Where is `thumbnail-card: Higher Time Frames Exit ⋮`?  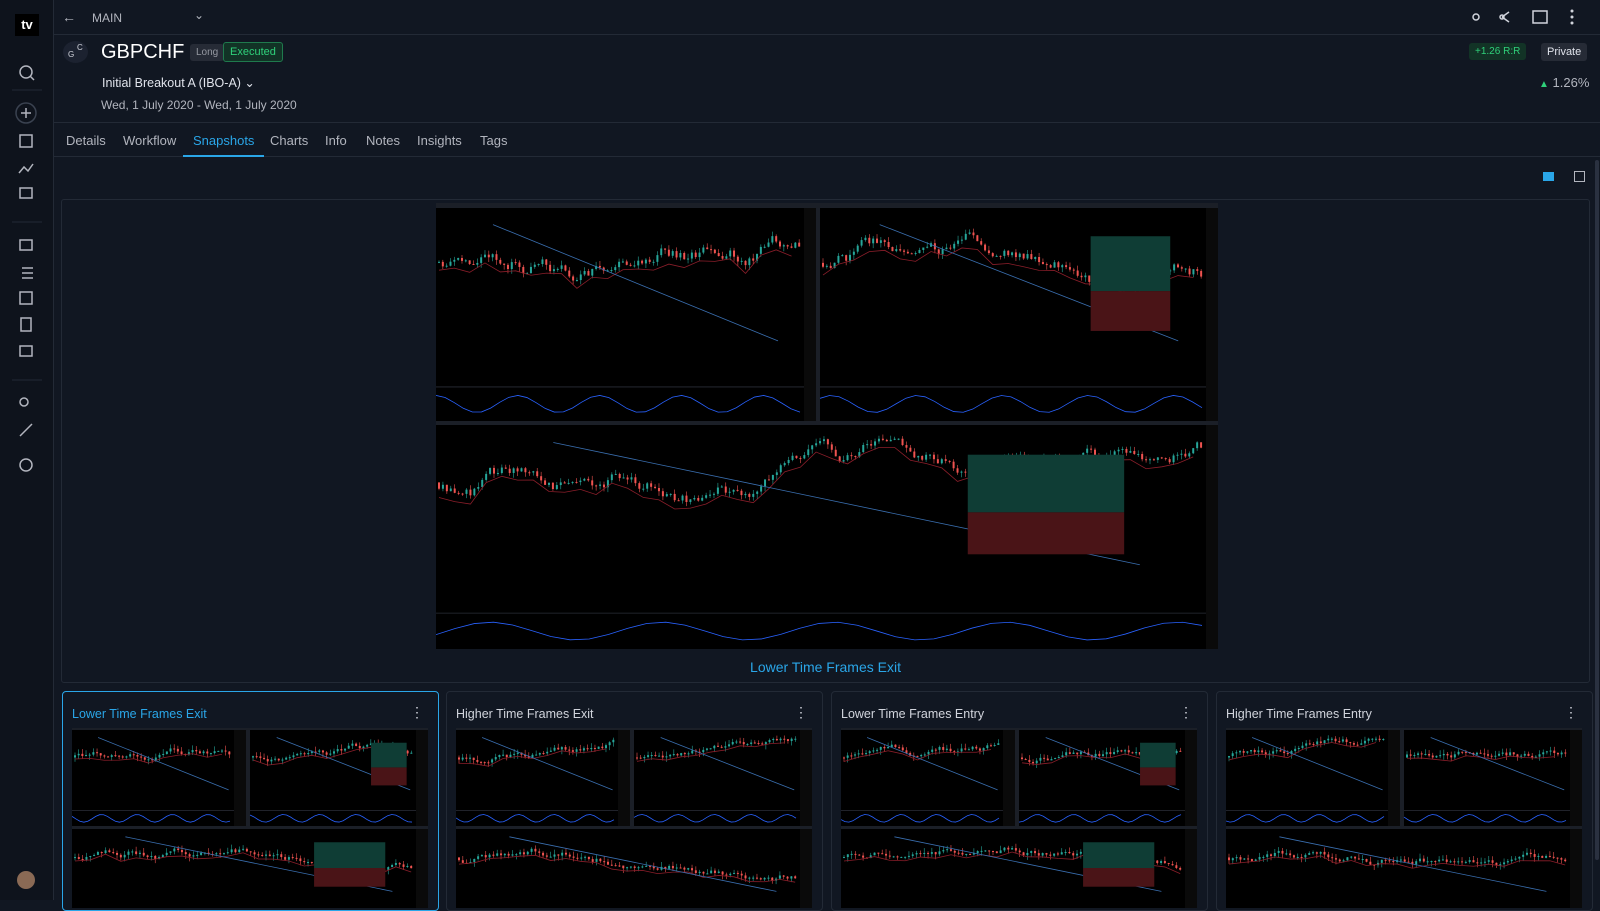 thumbnail-card: Higher Time Frames Exit ⋮ is located at coordinates (634, 801).